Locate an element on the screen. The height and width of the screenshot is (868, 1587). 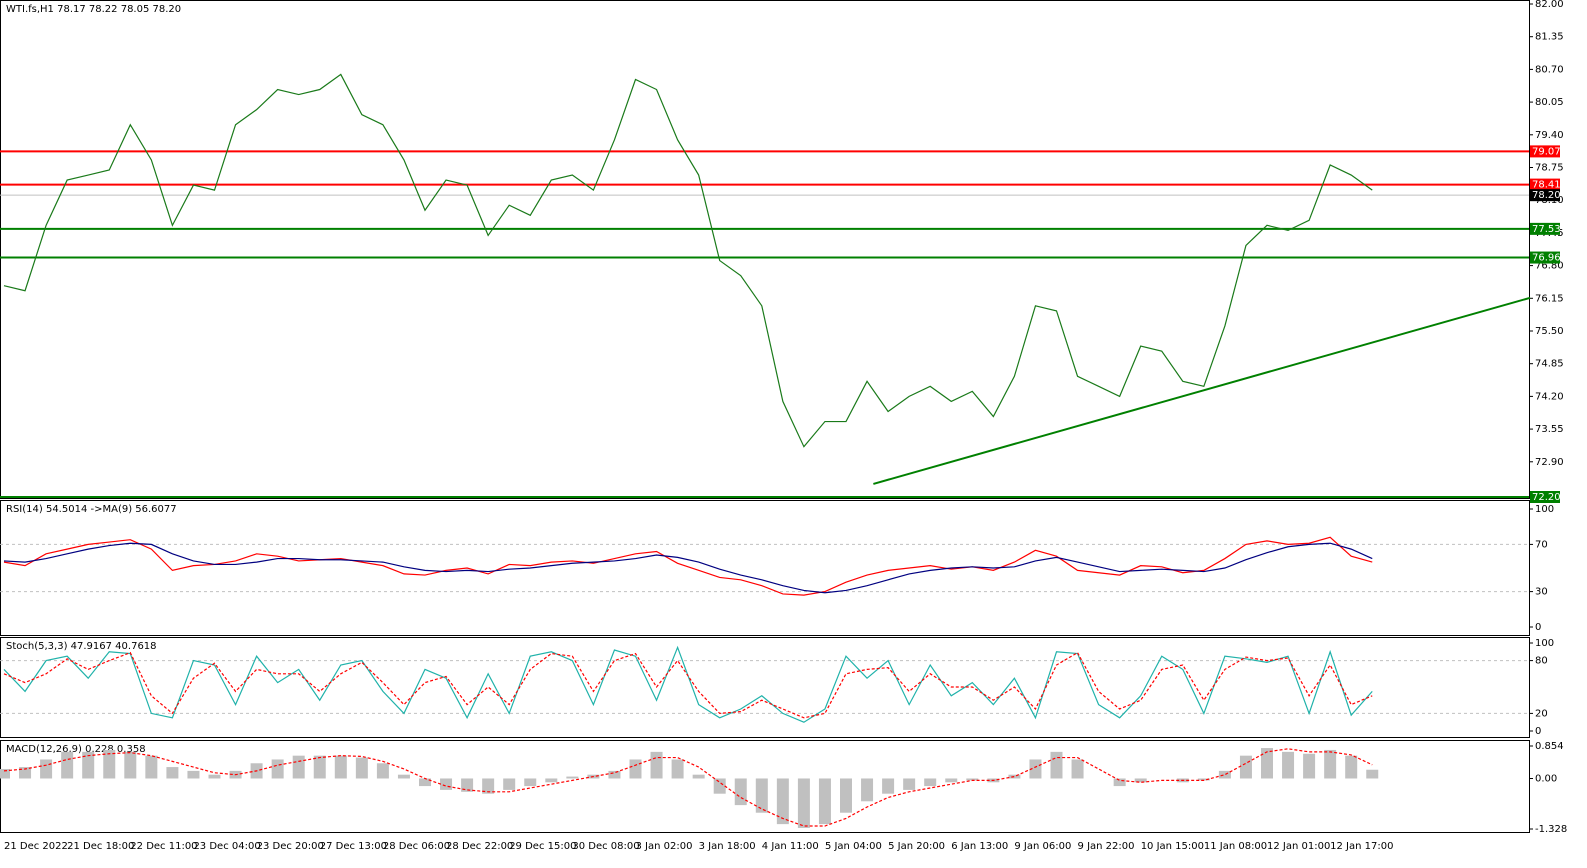
y-tick-label: 74.85 is located at coordinates (1549, 364).